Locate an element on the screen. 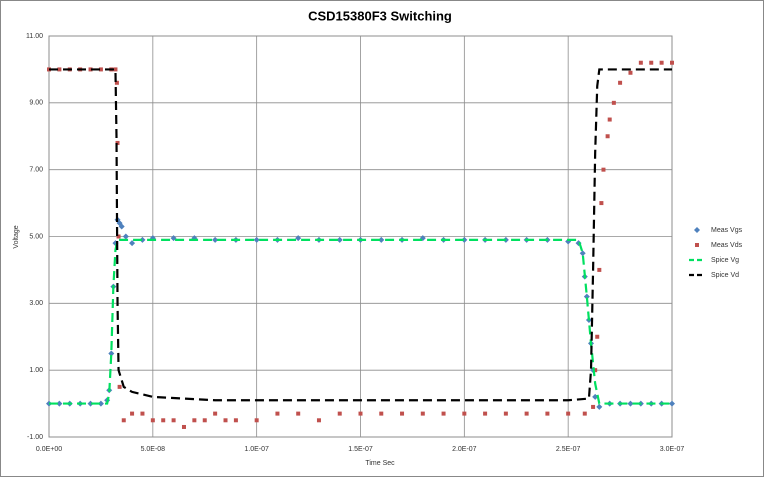 Image resolution: width=765 pixels, height=483 pixels. y-tick-label: 11.00 is located at coordinates (34, 36).